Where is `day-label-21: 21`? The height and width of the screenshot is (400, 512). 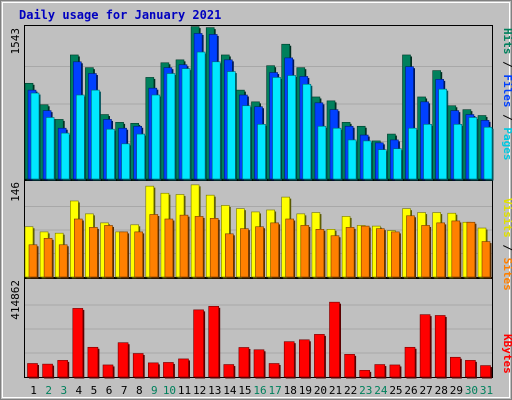 day-label-21: 21 is located at coordinates (335, 390).